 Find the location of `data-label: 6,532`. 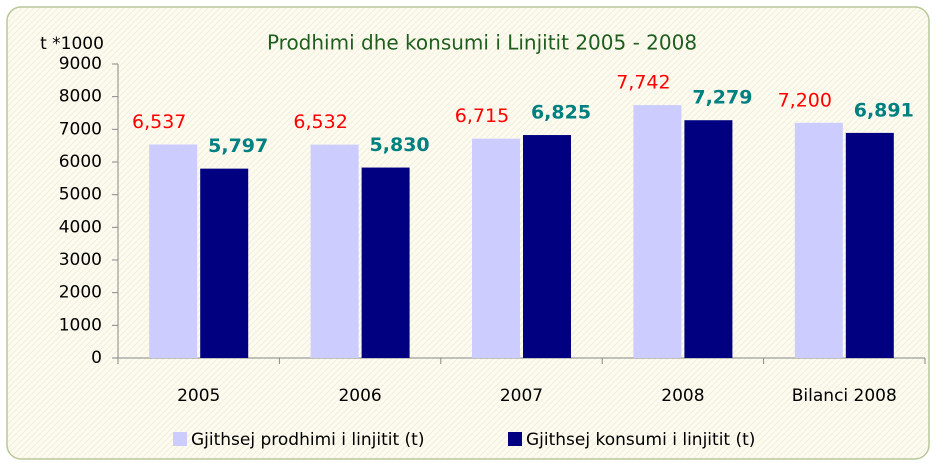

data-label: 6,532 is located at coordinates (320, 122).